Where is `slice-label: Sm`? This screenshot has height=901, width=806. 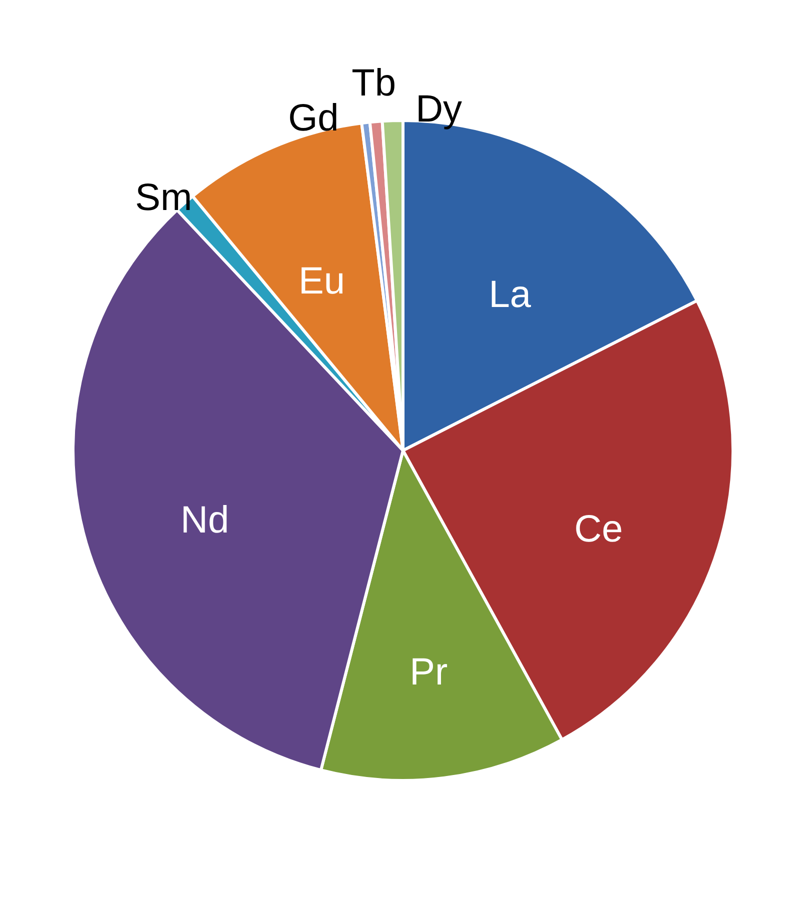
slice-label: Sm is located at coordinates (163, 197).